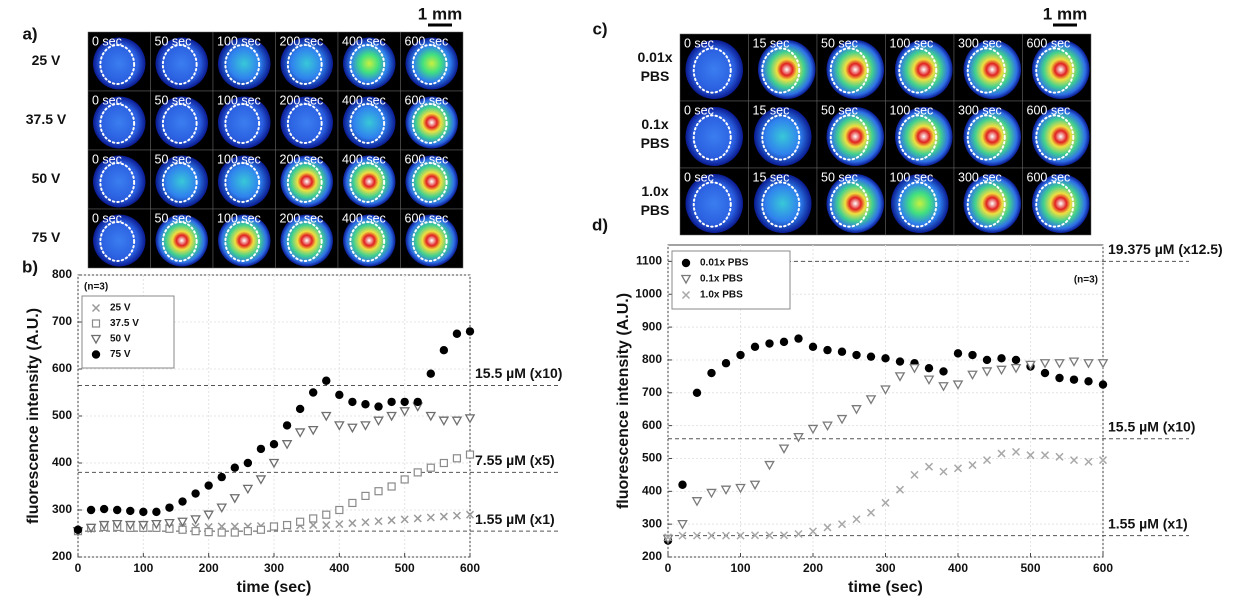 This screenshot has width=1248, height=615. I want to click on reference-label: 15.5 µM (x10), so click(518, 373).